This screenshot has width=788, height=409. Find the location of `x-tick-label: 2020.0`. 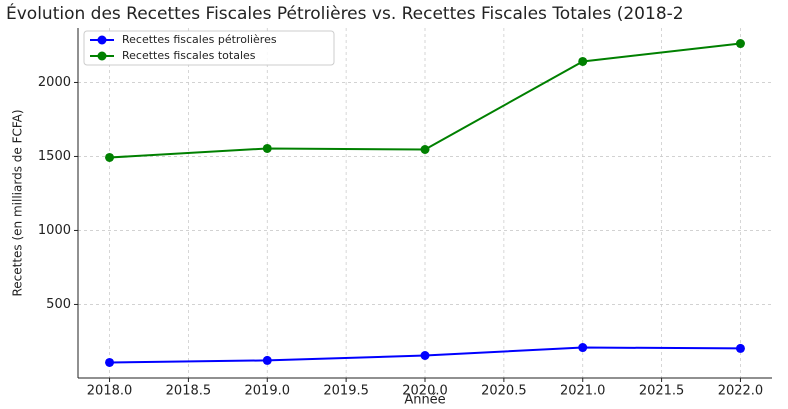

x-tick-label: 2020.0 is located at coordinates (425, 391).